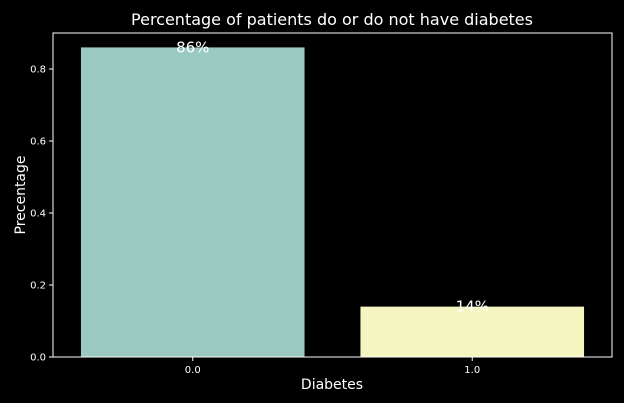 This screenshot has height=403, width=624. What do you see at coordinates (472, 307) in the screenshot?
I see `bar-data-label: 14%` at bounding box center [472, 307].